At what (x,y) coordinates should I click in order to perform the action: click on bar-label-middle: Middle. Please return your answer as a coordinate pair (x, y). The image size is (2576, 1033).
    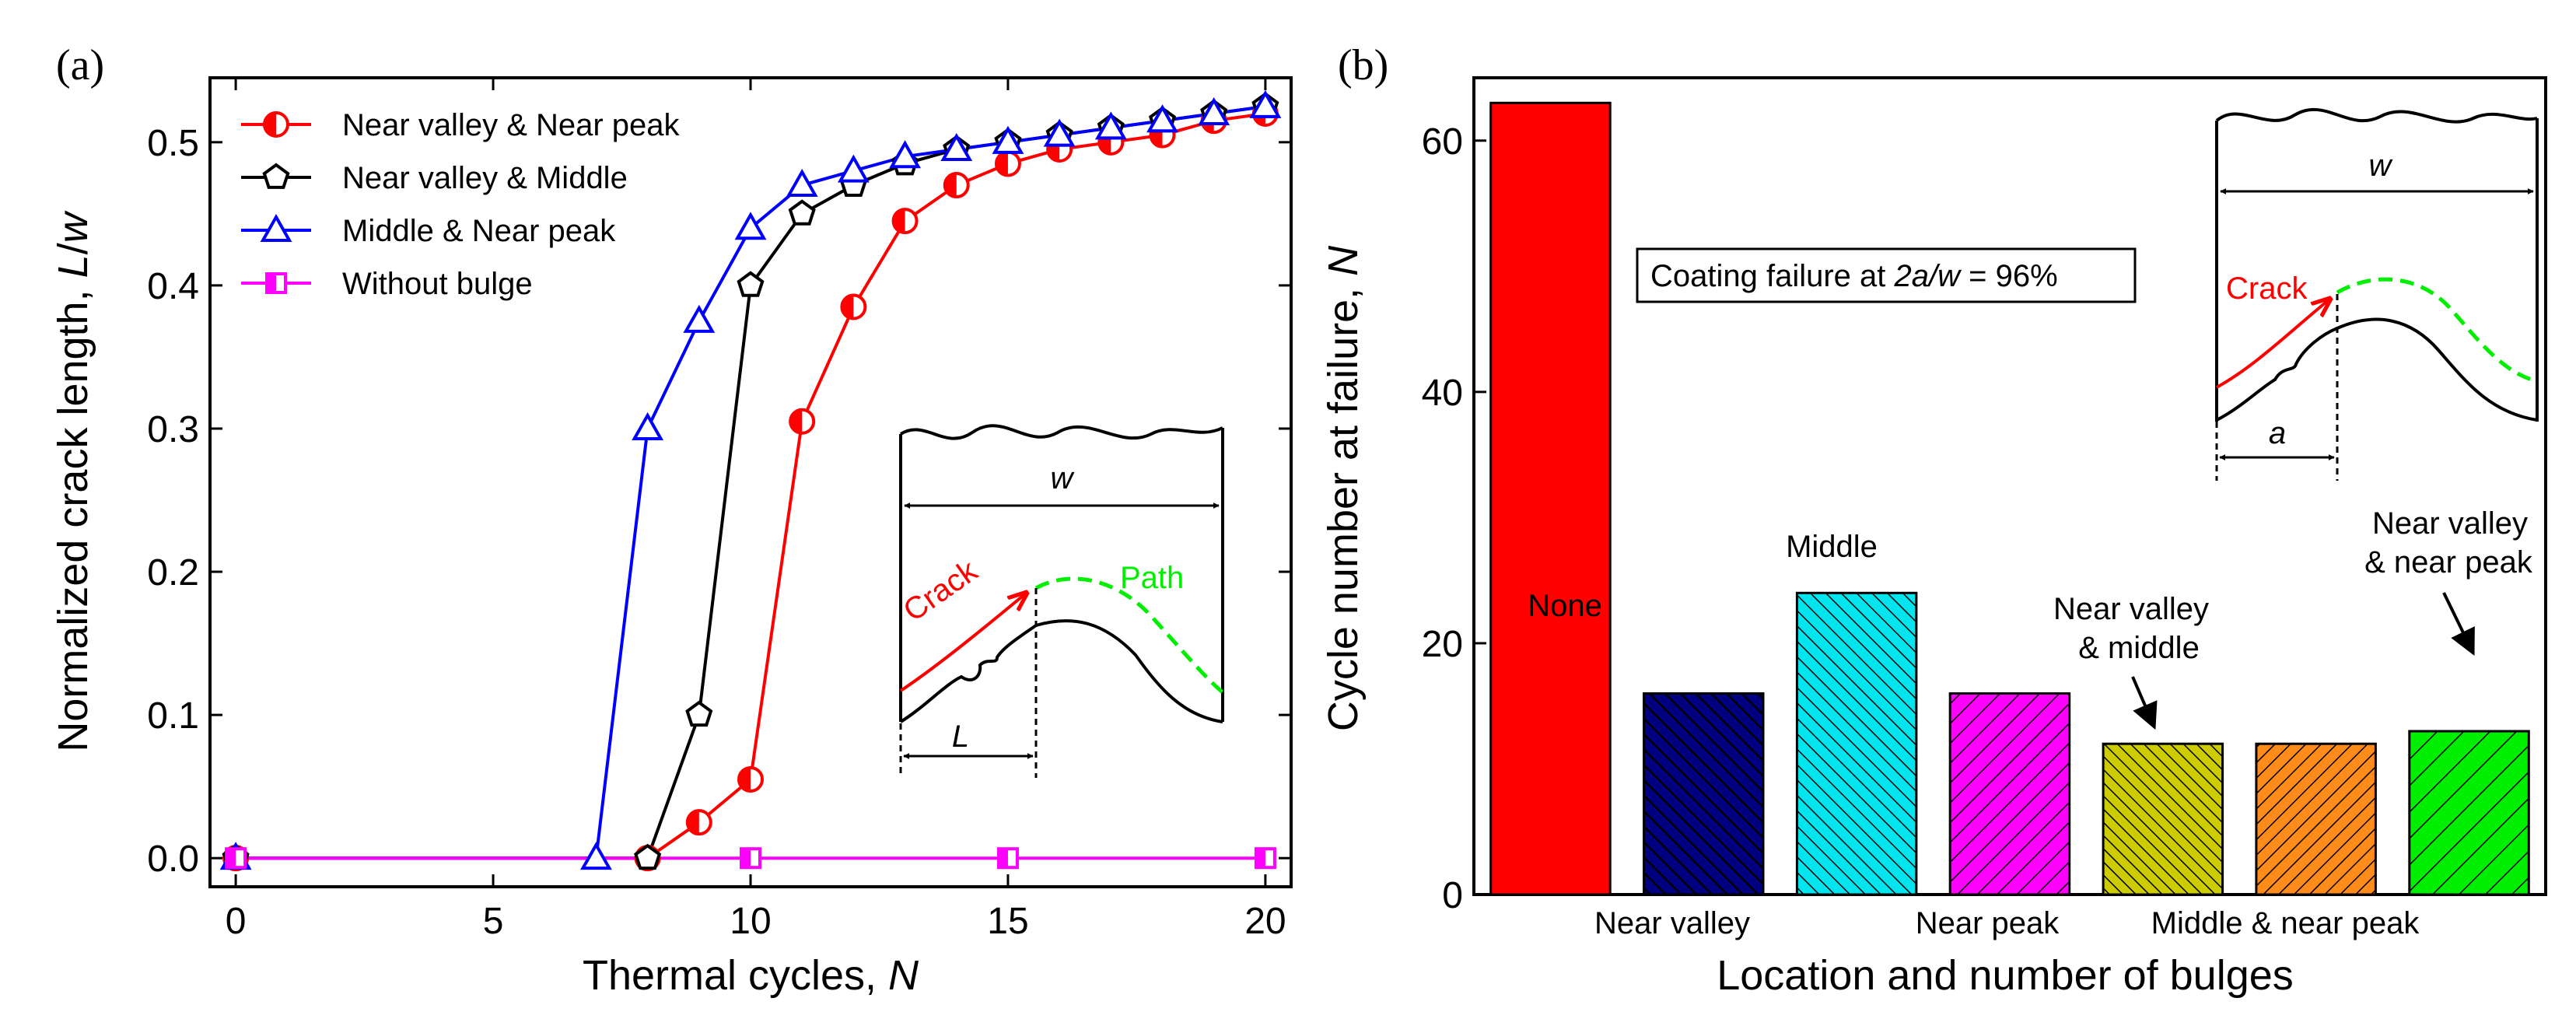
    Looking at the image, I should click on (1832, 547).